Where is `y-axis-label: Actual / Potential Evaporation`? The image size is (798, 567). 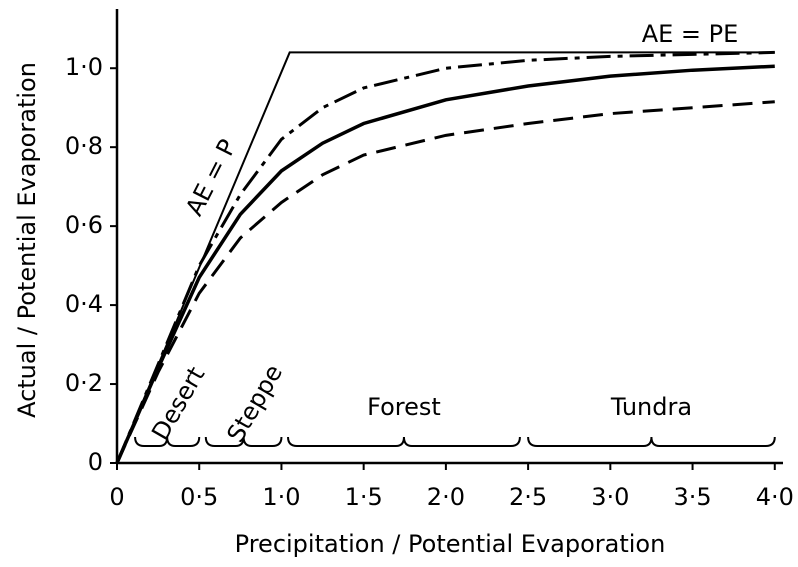 y-axis-label: Actual / Potential Evaporation is located at coordinates (27, 240).